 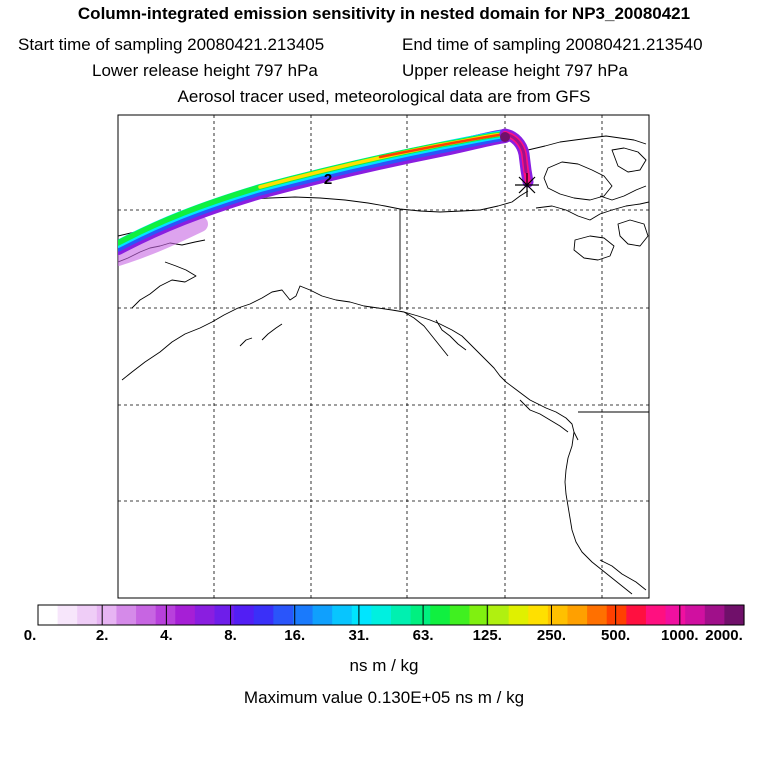 I want to click on colorbar-tick-label: 250., so click(x=551, y=635).